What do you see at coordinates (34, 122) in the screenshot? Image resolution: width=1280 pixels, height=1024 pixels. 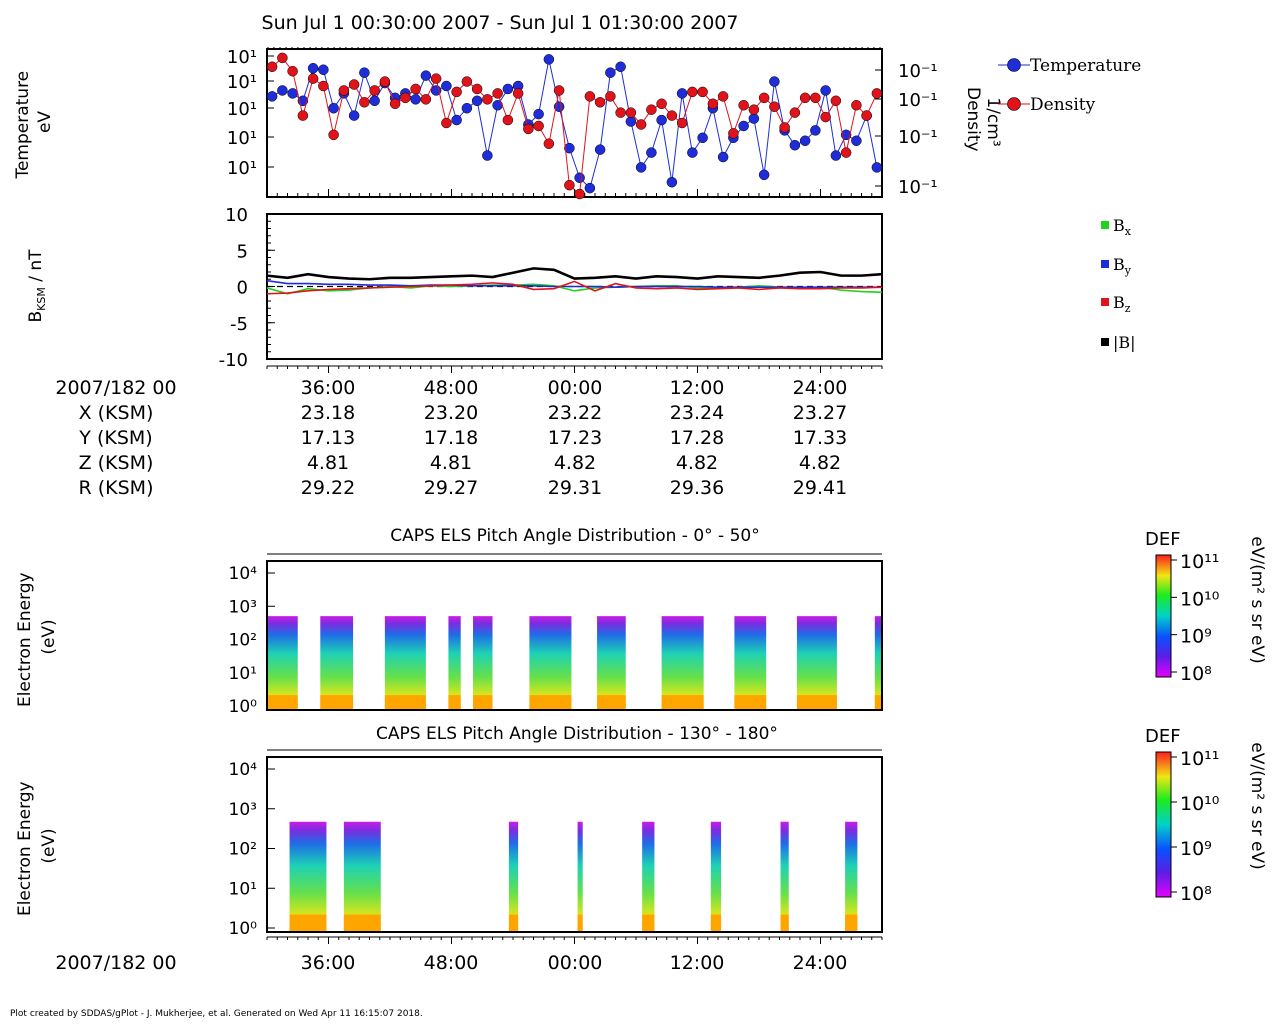 I see `temperature-axis-label: Temperature eV` at bounding box center [34, 122].